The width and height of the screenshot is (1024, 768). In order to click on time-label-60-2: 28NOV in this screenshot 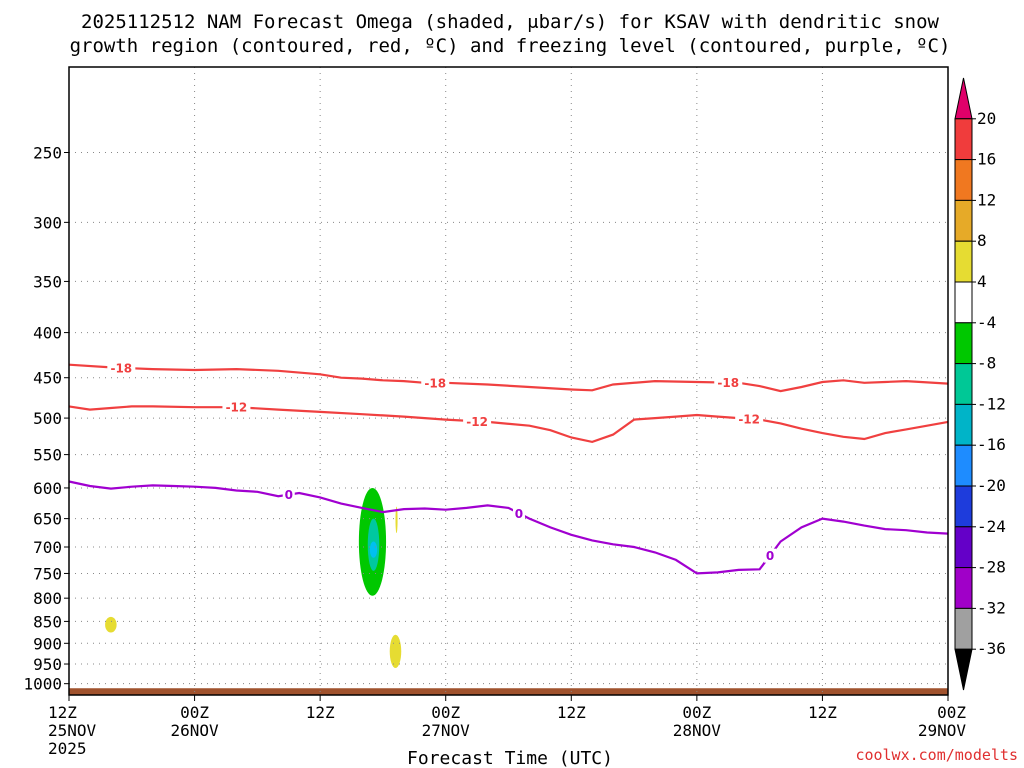, I will do `click(697, 730)`.